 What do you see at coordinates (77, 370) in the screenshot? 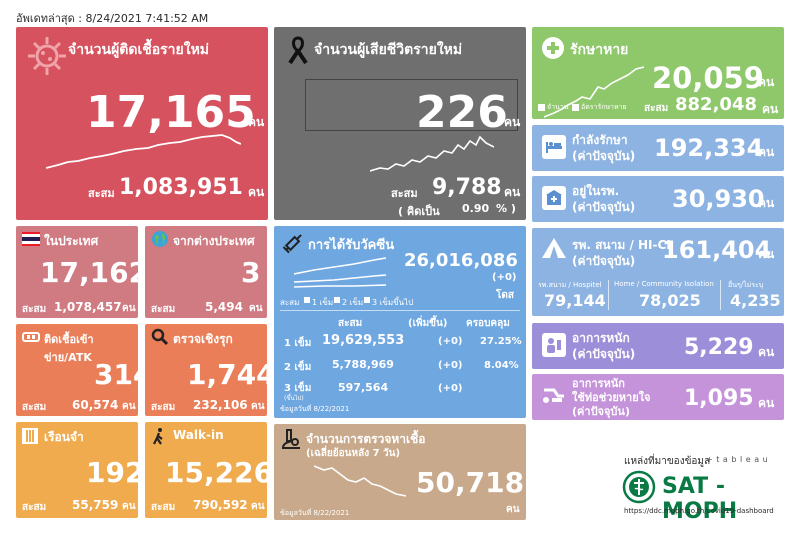
I see `atk-card: ติดเชื้อเข้าข่าย/ATK 314 สะสม 60,574 คน` at bounding box center [77, 370].